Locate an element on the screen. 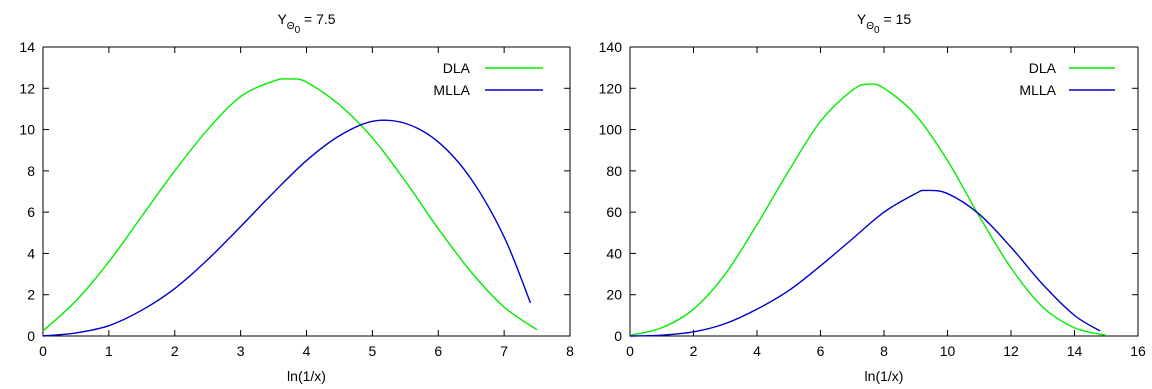  x-tick-label: 1 is located at coordinates (109, 351).